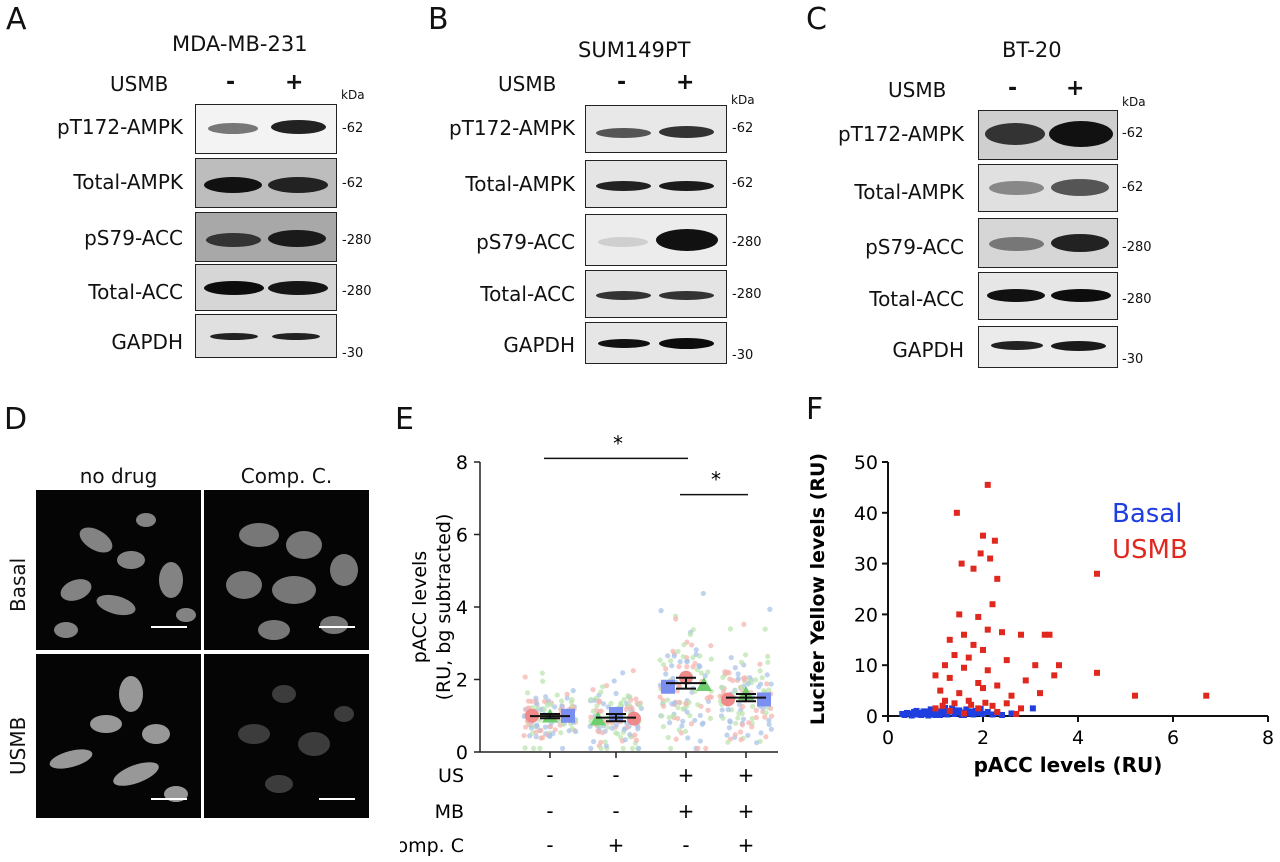 This screenshot has height=862, width=1280. Describe the element at coordinates (118, 476) in the screenshot. I see `column-label: no drug` at that location.